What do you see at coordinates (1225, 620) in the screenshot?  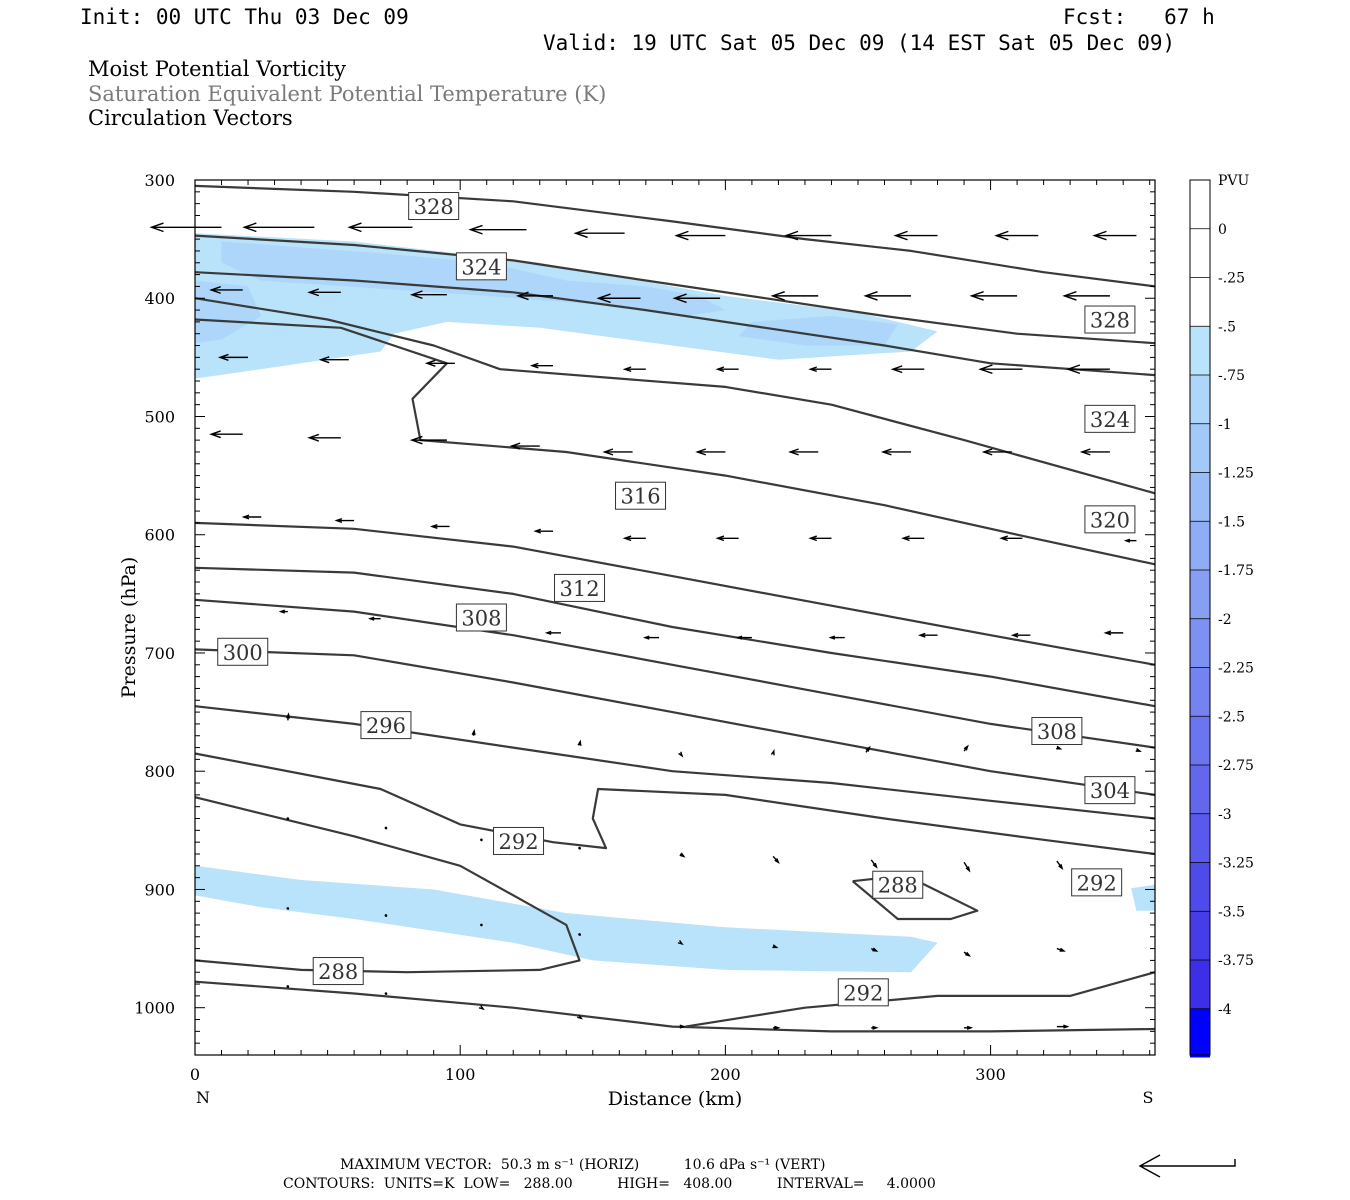 I see `colorbar-label-8: -2` at bounding box center [1225, 620].